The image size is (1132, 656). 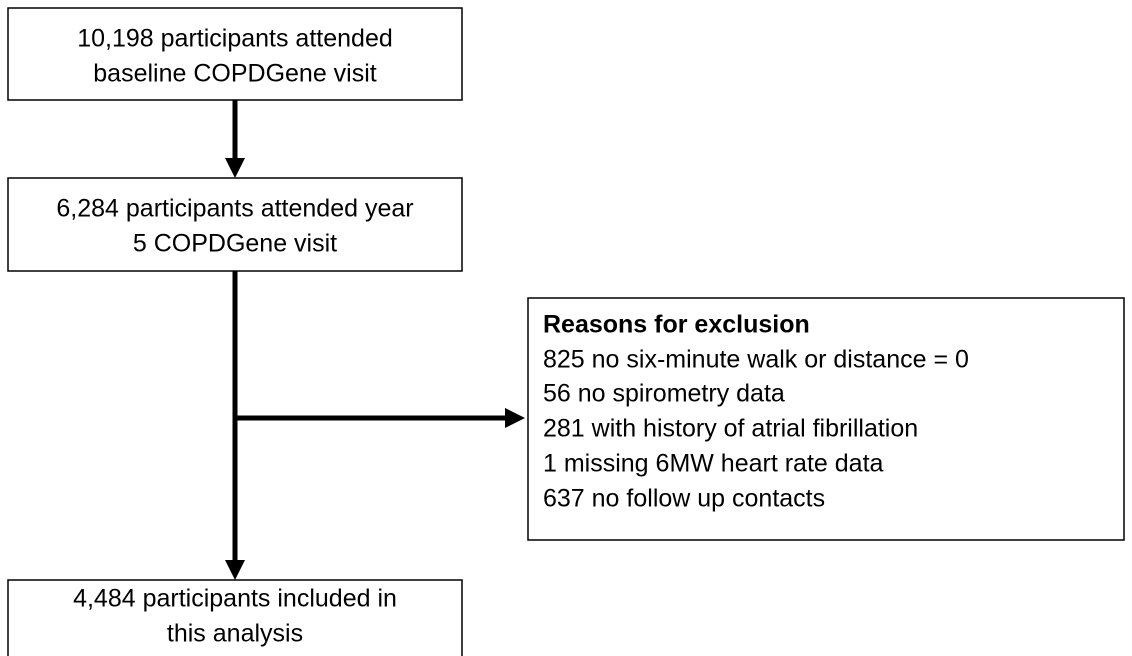 I want to click on node-text: 4,484 participants included in, so click(x=235, y=599).